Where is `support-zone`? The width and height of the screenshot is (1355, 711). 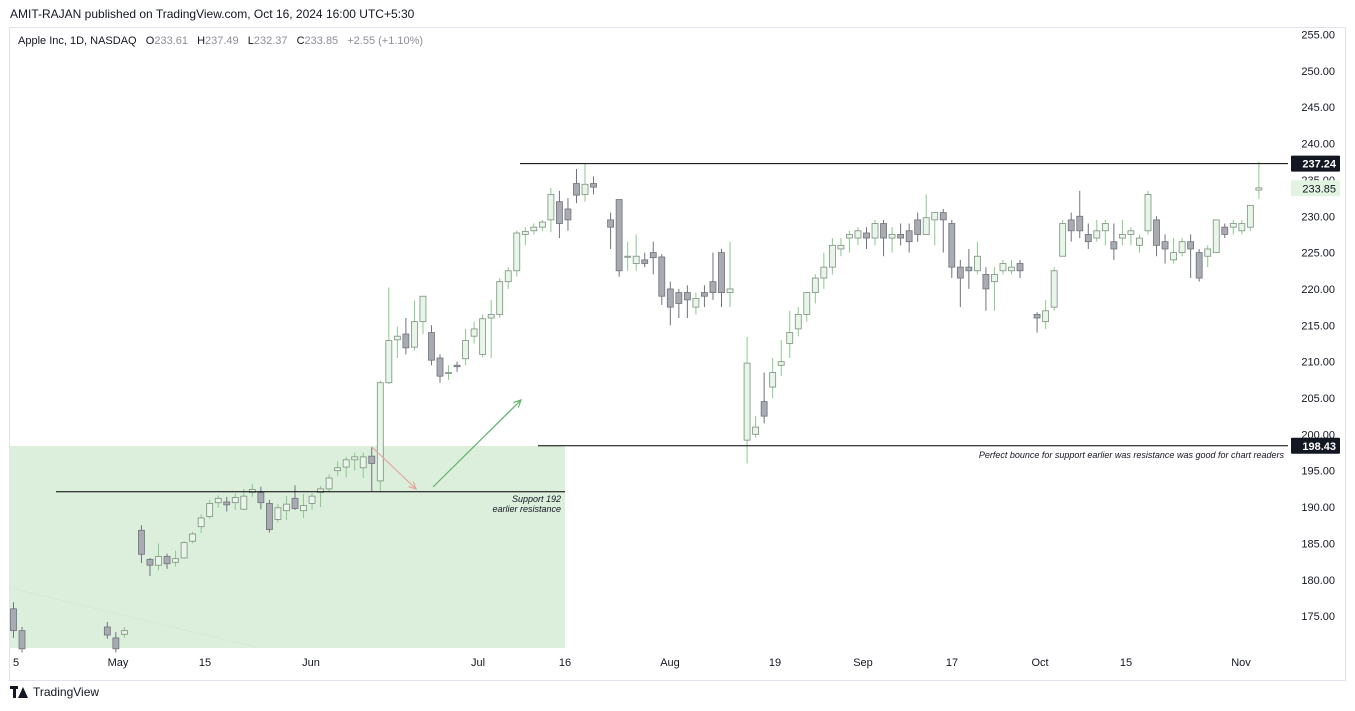 support-zone is located at coordinates (287, 546).